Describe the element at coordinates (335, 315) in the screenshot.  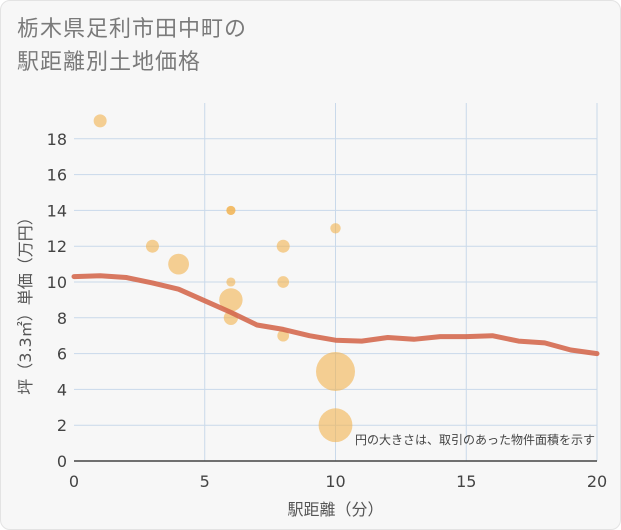
I see `trend-line` at that location.